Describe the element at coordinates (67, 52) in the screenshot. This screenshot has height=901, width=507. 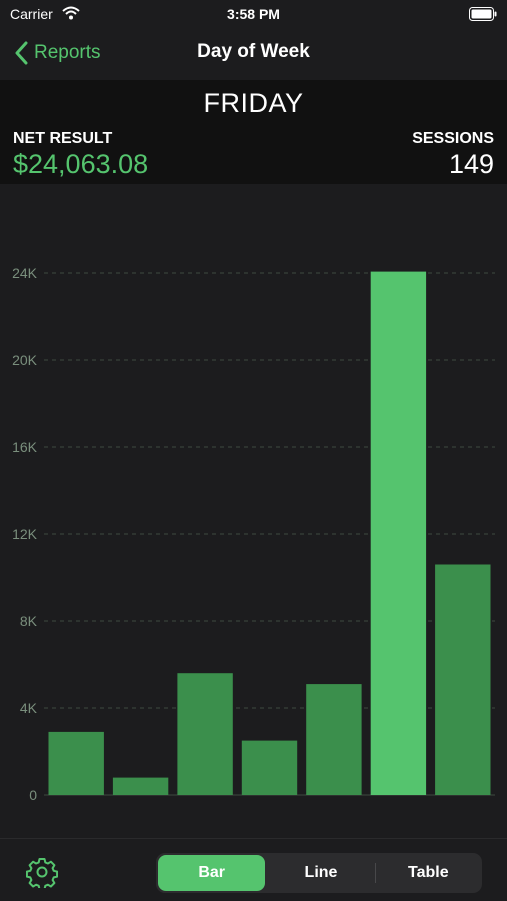
I see `back-label: Reports` at that location.